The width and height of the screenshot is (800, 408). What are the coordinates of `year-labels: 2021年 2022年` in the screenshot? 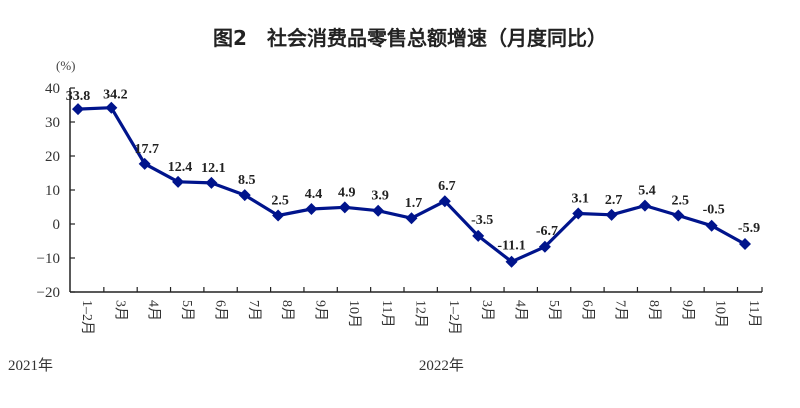 It's located at (236, 365).